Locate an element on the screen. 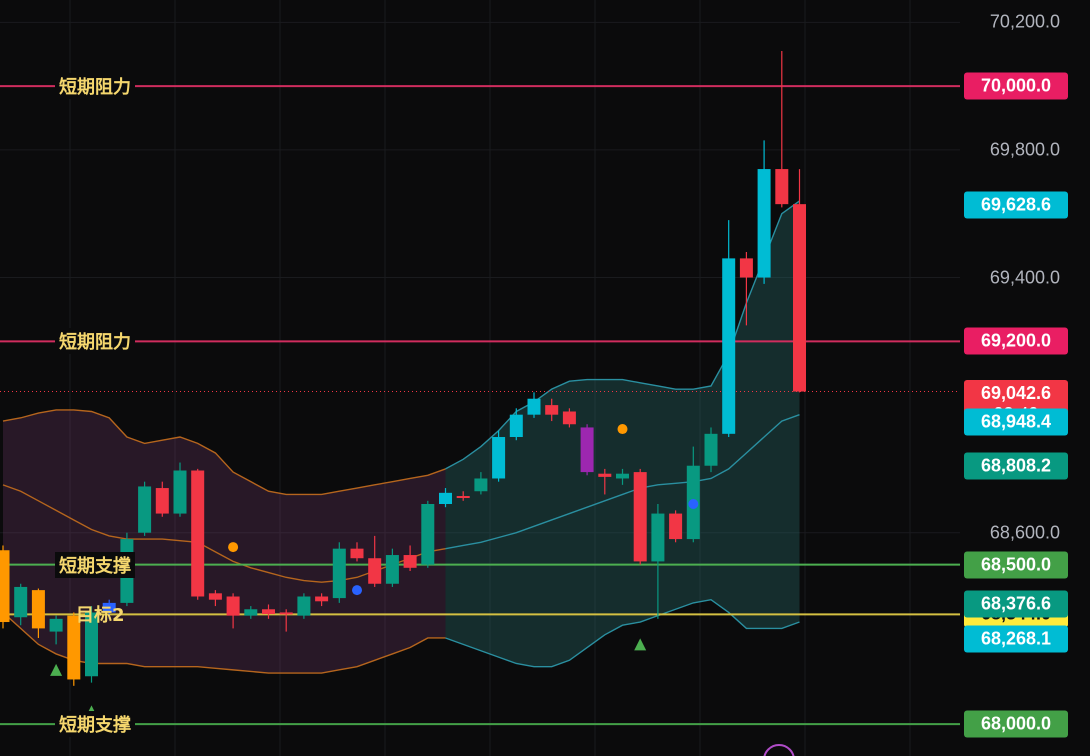  badge-value: 68,808.2 is located at coordinates (1016, 465).